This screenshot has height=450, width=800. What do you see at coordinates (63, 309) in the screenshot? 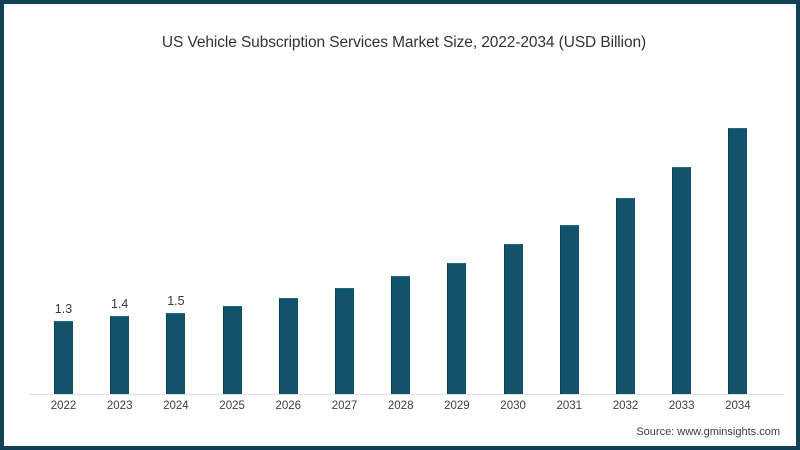
I see `bar-value-label: 1.3` at bounding box center [63, 309].